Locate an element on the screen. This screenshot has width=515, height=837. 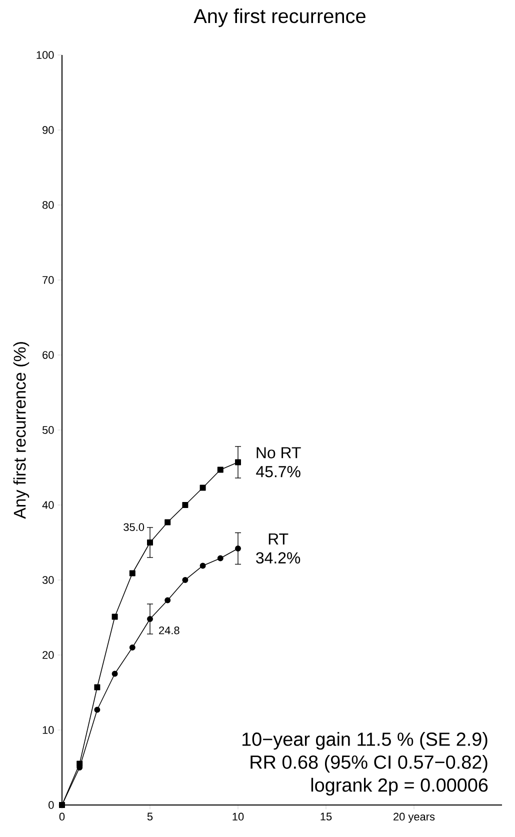
chart-title: Any first recurrence is located at coordinates (280, 18).